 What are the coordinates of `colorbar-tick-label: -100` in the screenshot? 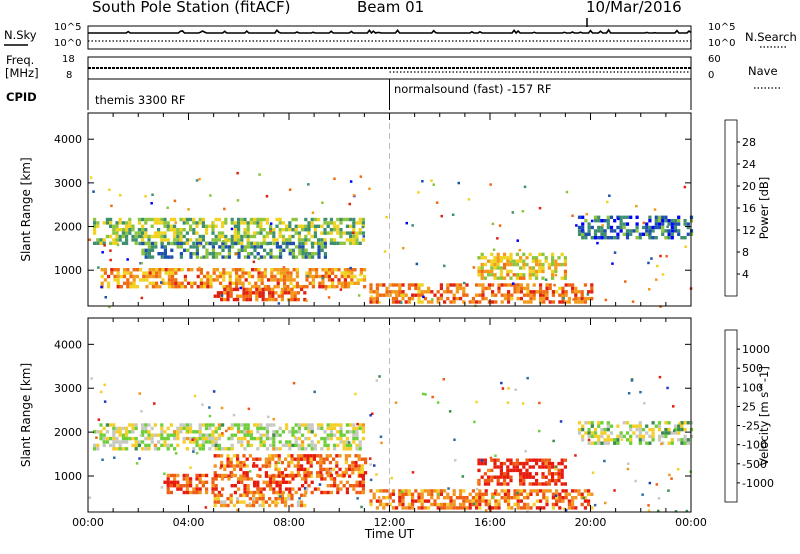 It's located at (754, 445).